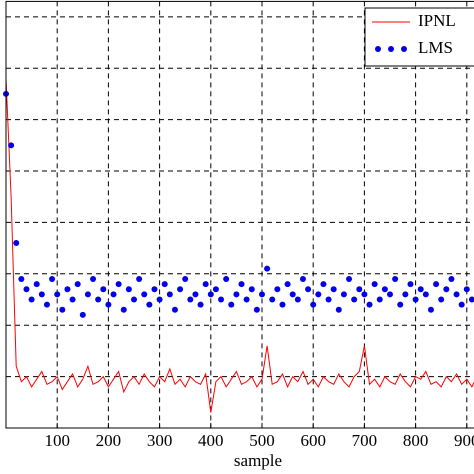 This screenshot has height=474, width=474. What do you see at coordinates (211, 440) in the screenshot?
I see `x-tick-label: 400` at bounding box center [211, 440].